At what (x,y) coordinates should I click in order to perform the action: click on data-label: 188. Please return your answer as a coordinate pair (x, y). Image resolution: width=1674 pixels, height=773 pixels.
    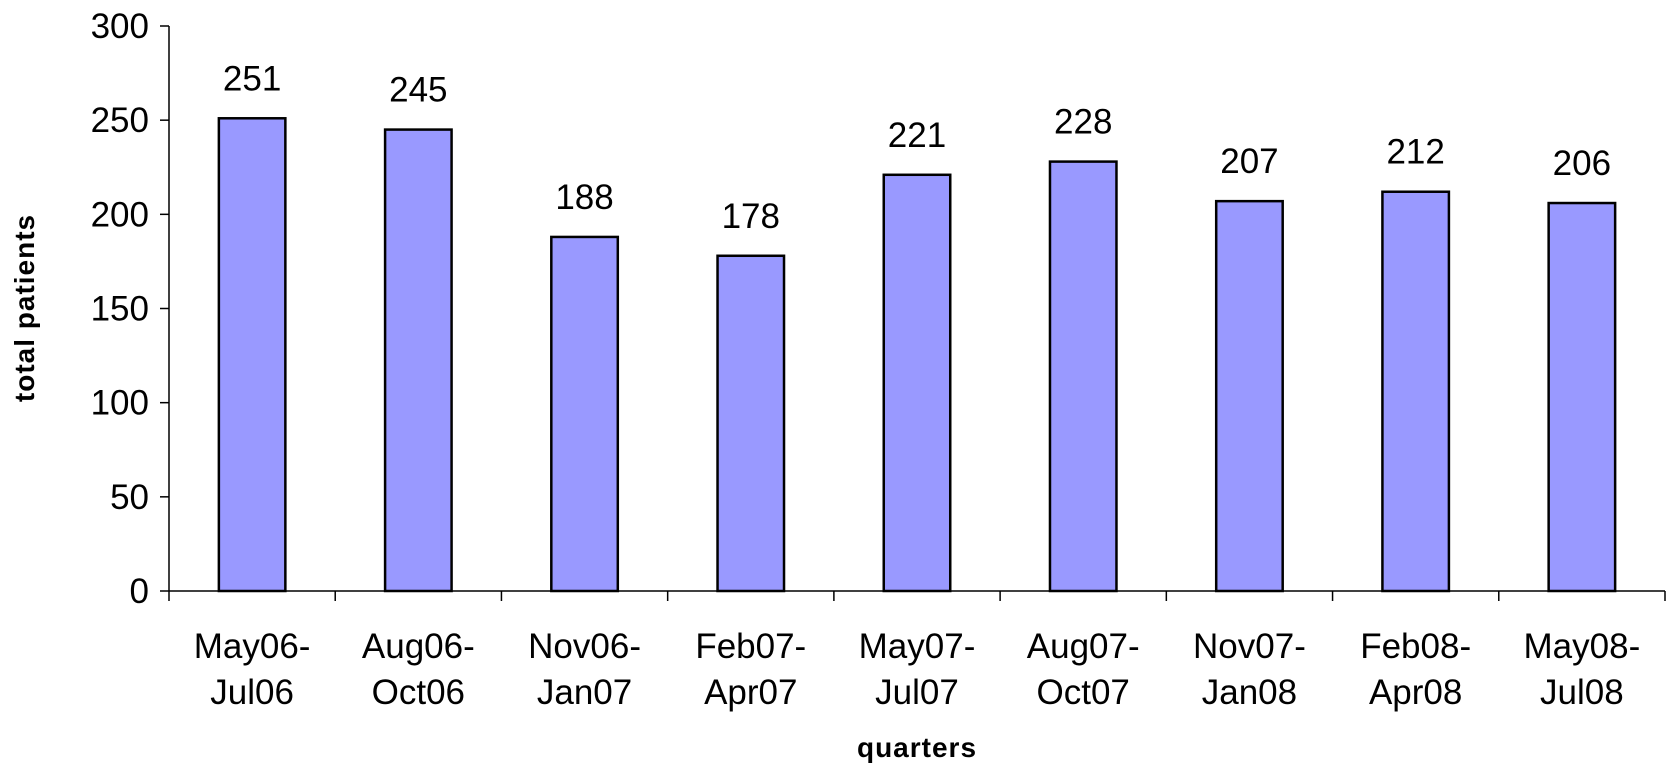
    Looking at the image, I should click on (584, 197).